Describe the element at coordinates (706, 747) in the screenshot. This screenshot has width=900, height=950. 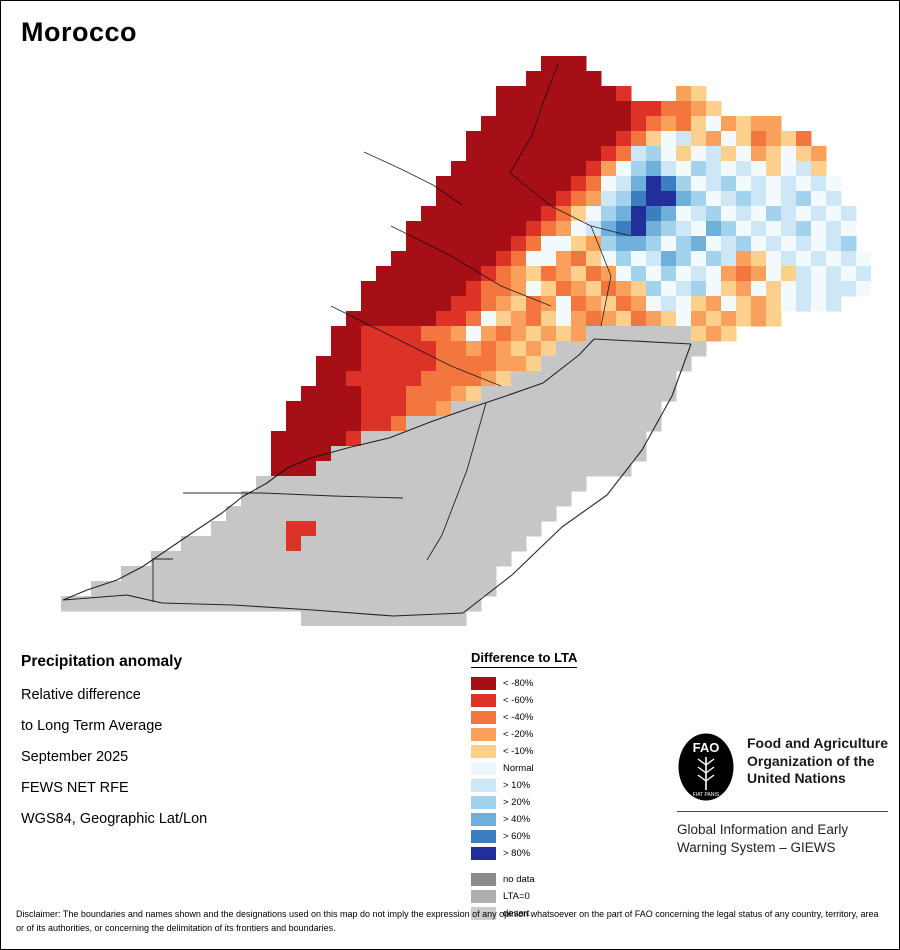
I see `fao-logo-text: FAO` at that location.